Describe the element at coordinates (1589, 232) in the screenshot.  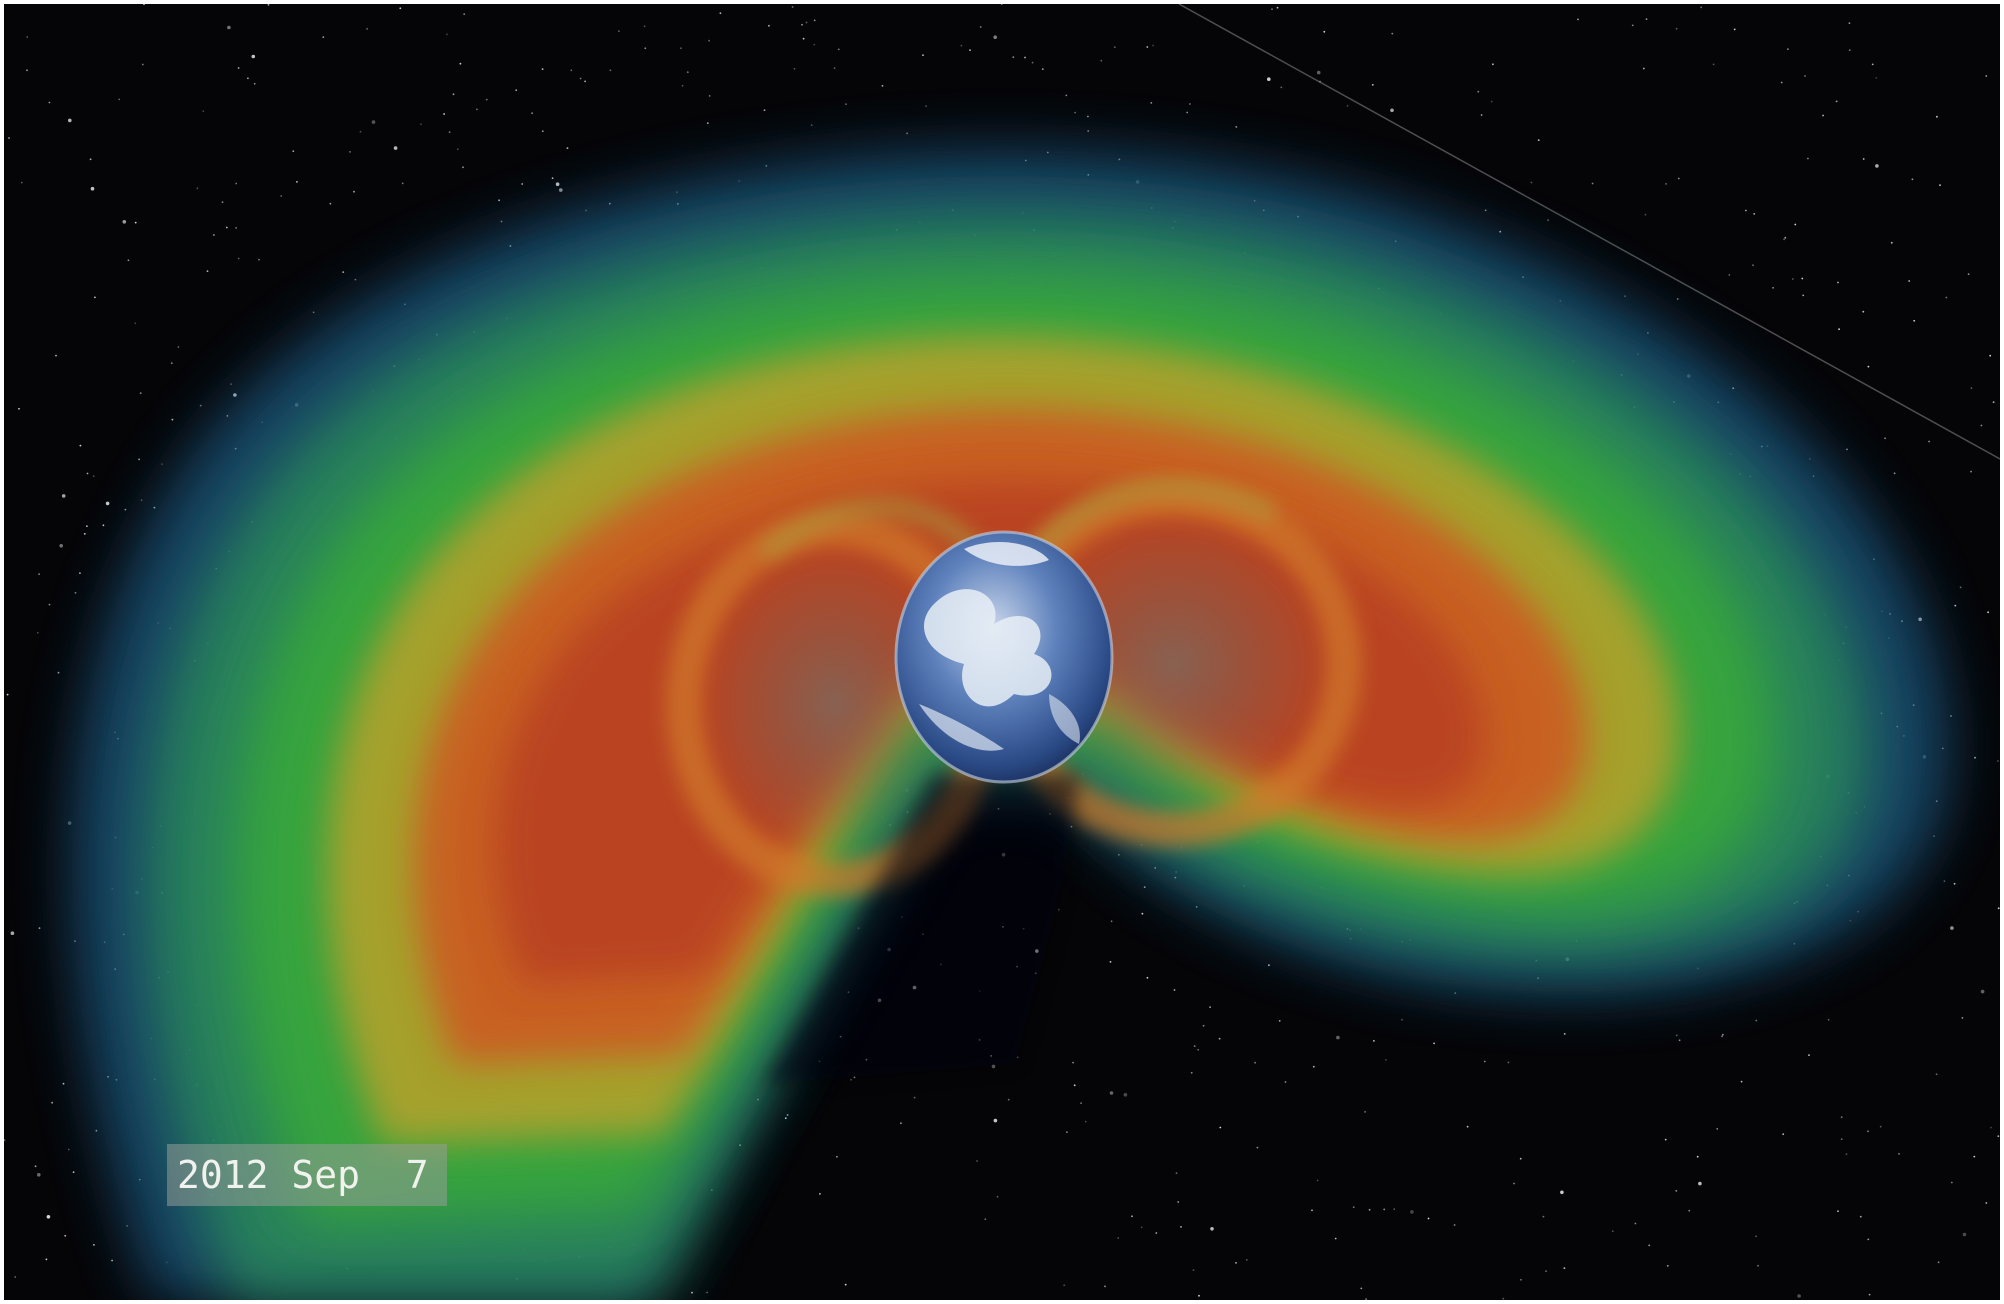
I see `orbit-trail-line` at that location.